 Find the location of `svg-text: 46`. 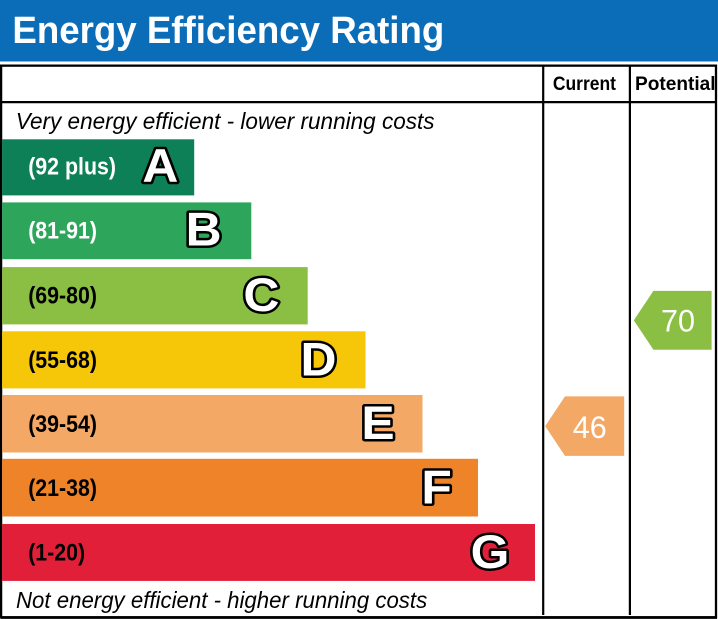

svg-text: 46 is located at coordinates (590, 428).